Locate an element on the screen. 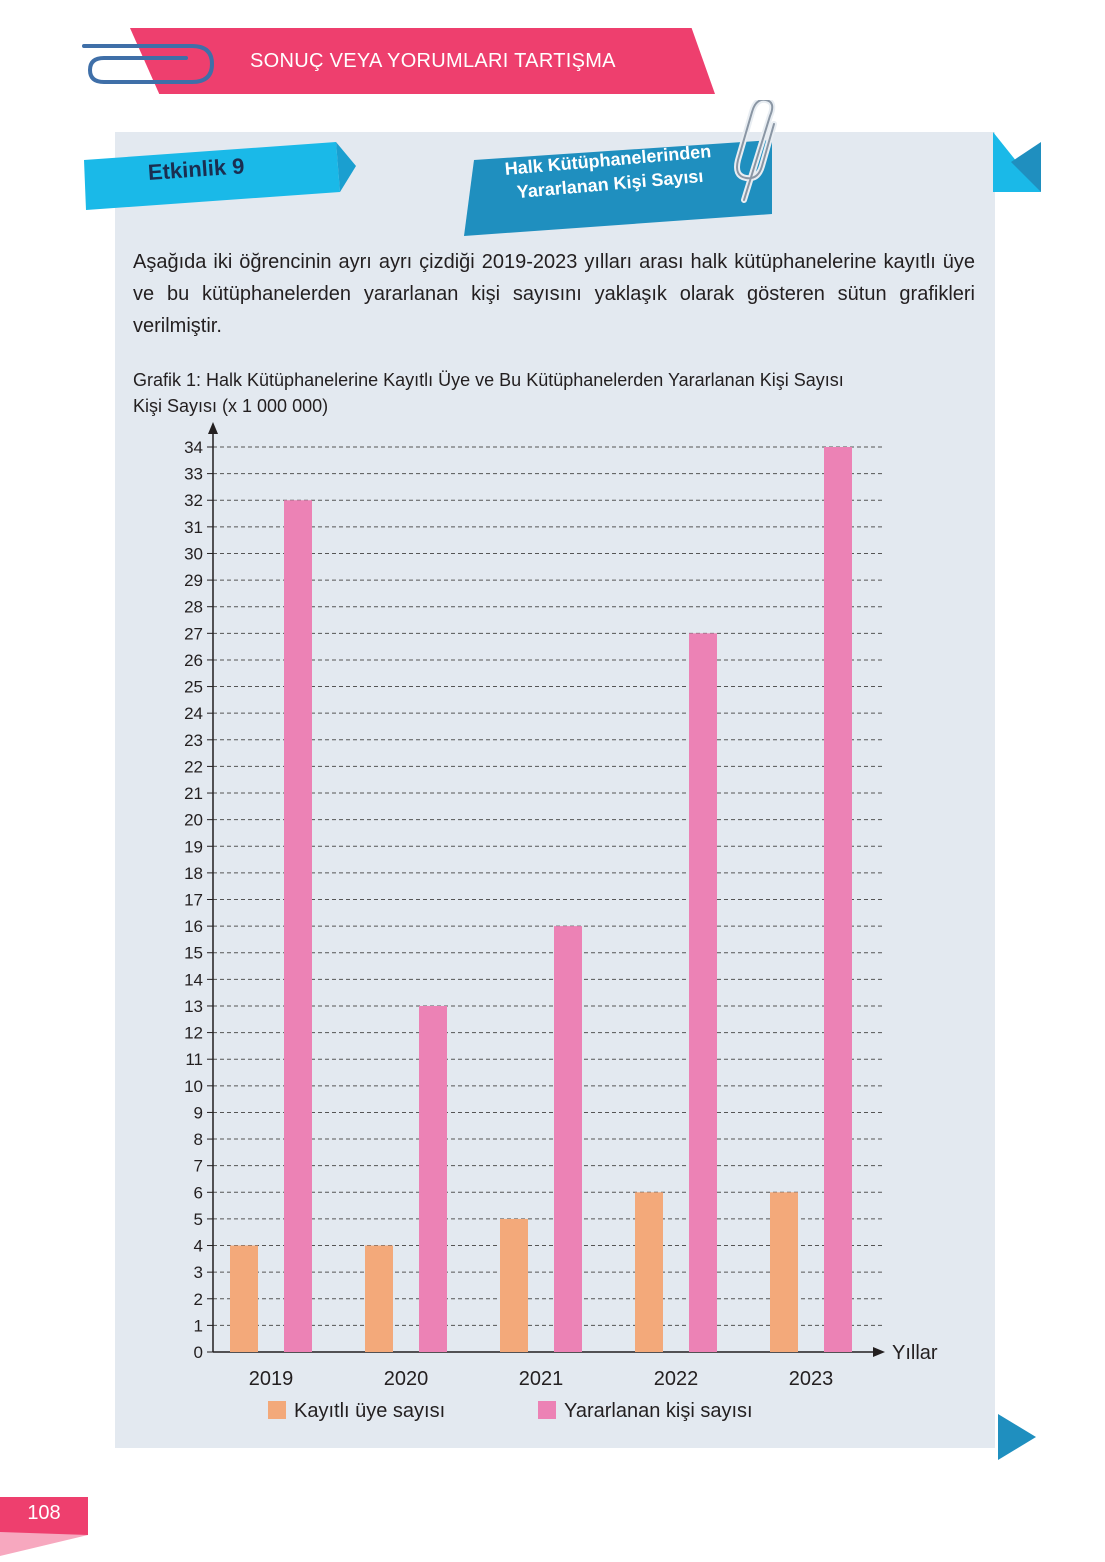 This screenshot has width=1105, height=1562. page-number-box is located at coordinates (44, 1516).